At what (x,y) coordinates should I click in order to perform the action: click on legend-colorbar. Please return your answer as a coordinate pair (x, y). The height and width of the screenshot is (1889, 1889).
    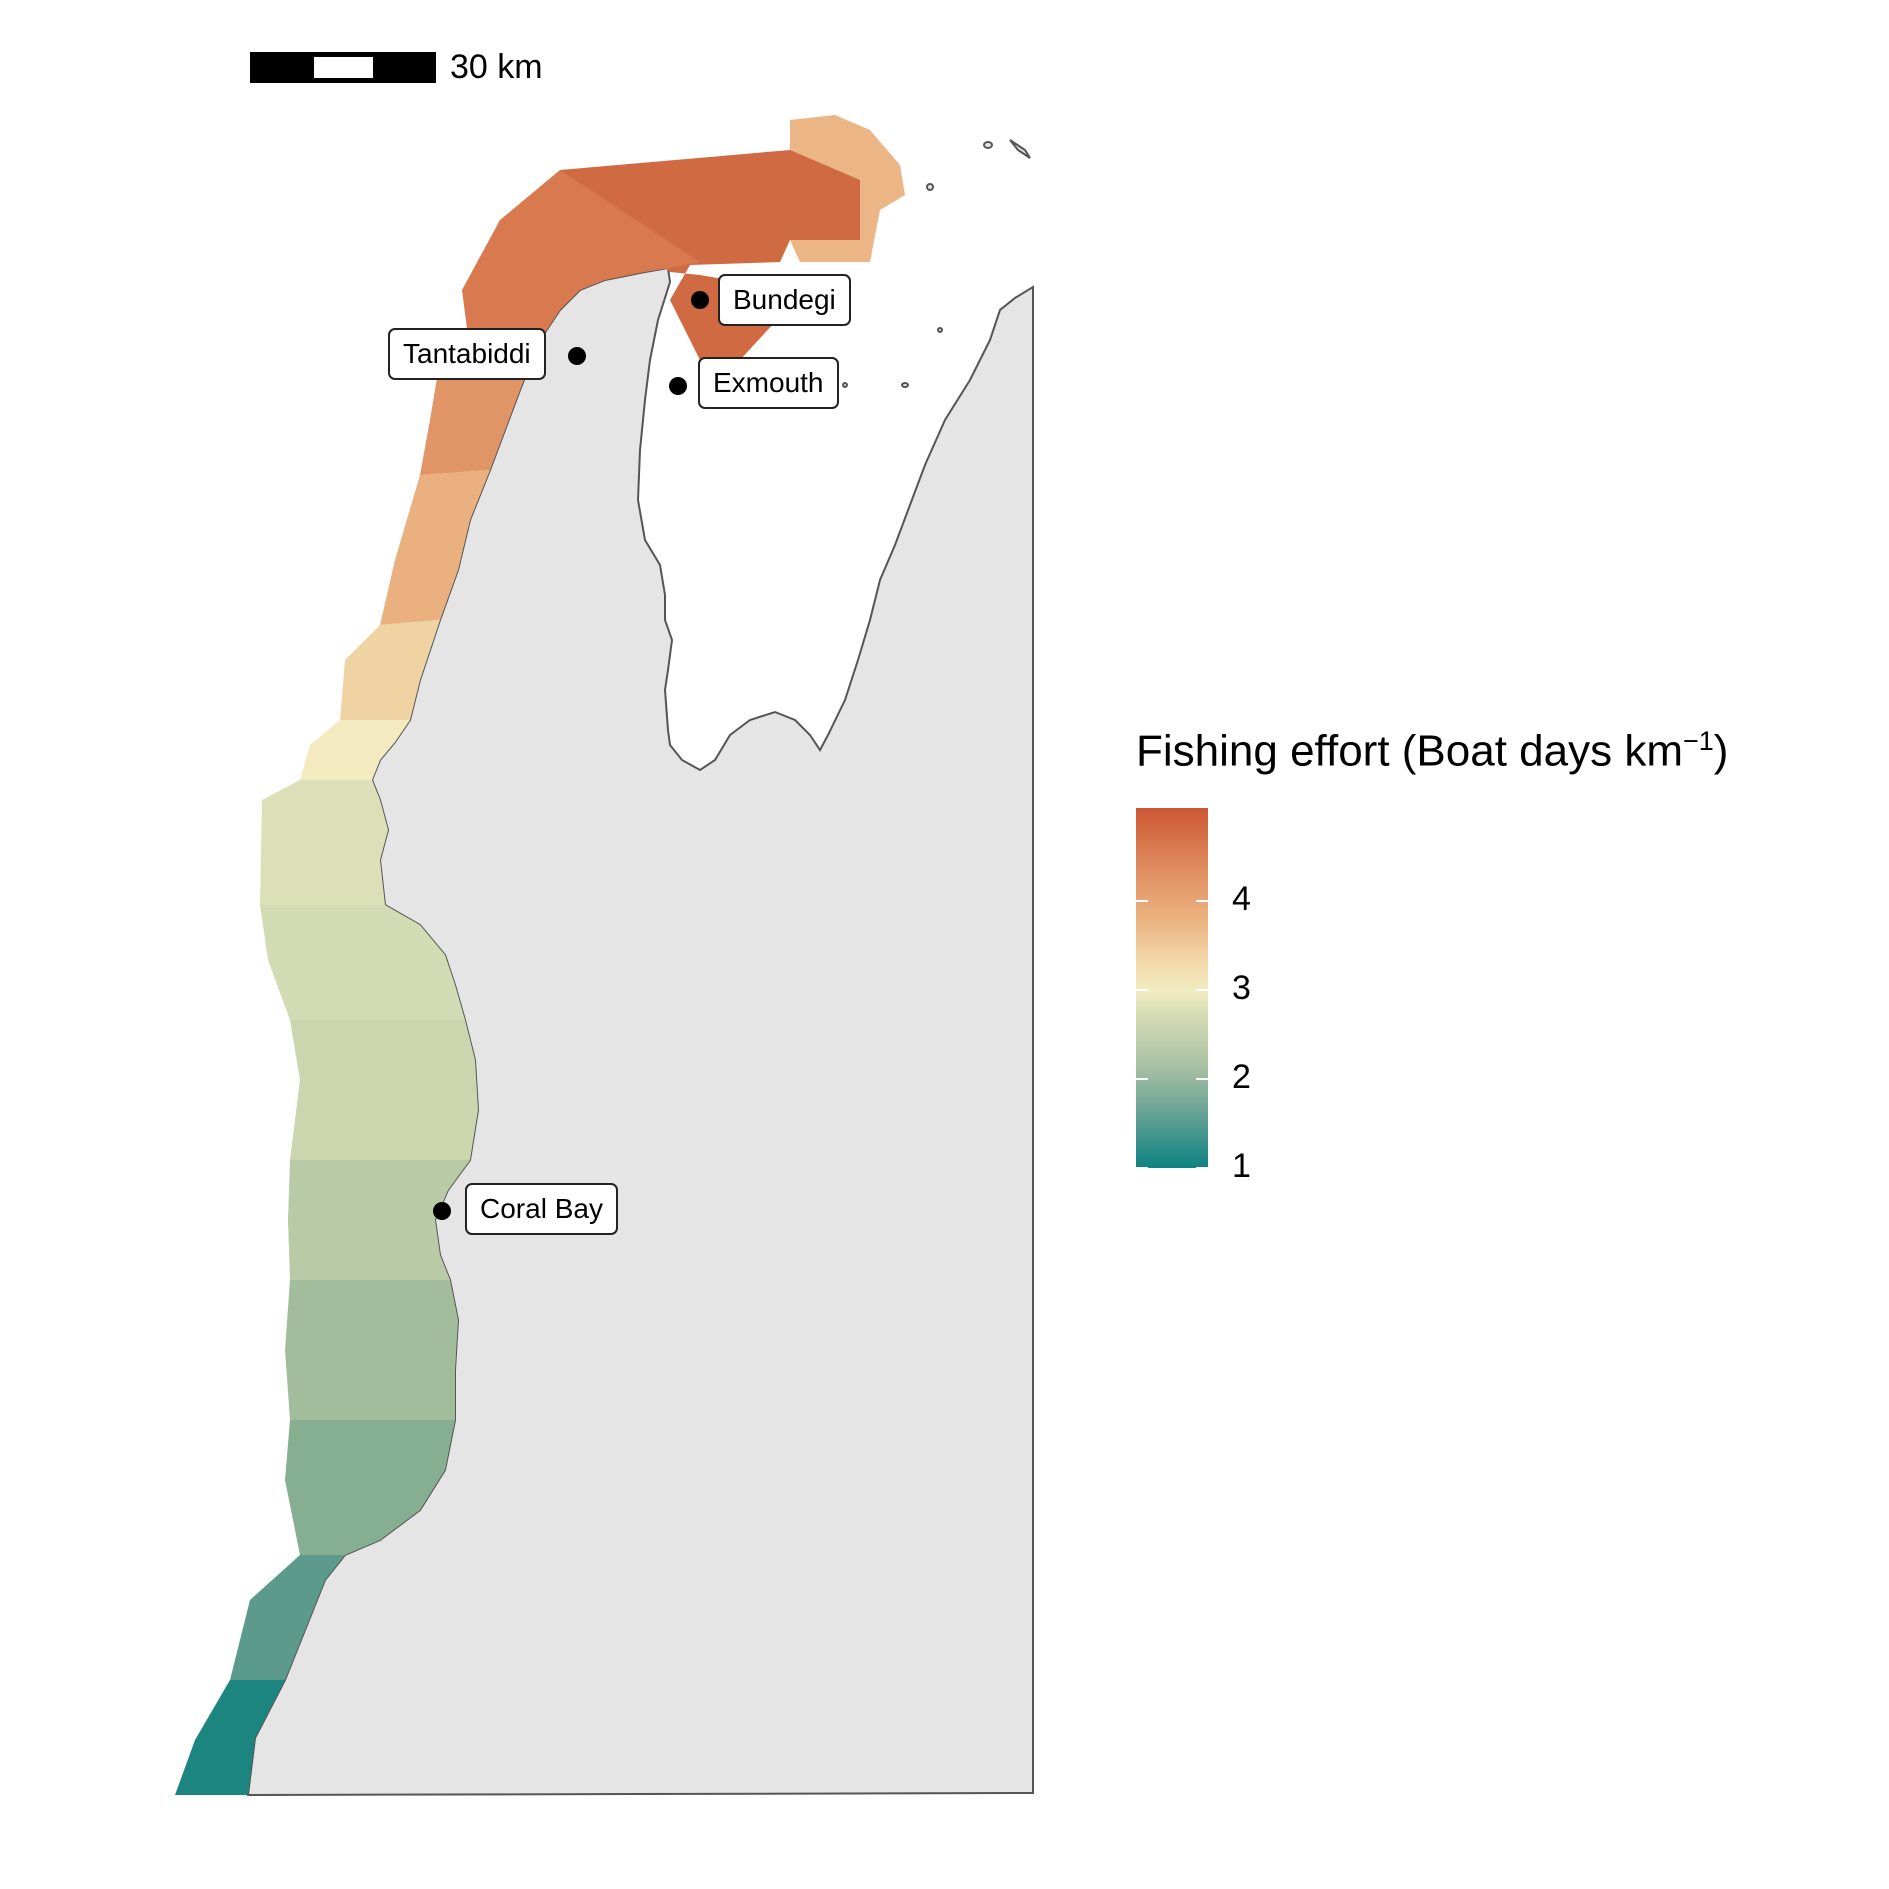
    Looking at the image, I should click on (1172, 988).